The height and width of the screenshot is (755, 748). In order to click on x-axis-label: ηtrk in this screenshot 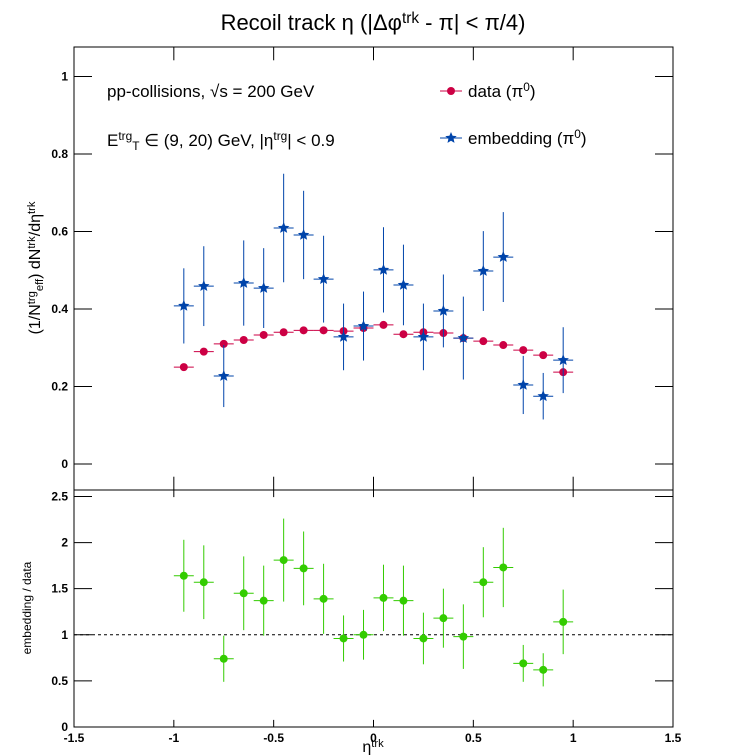, I will do `click(373, 746)`.